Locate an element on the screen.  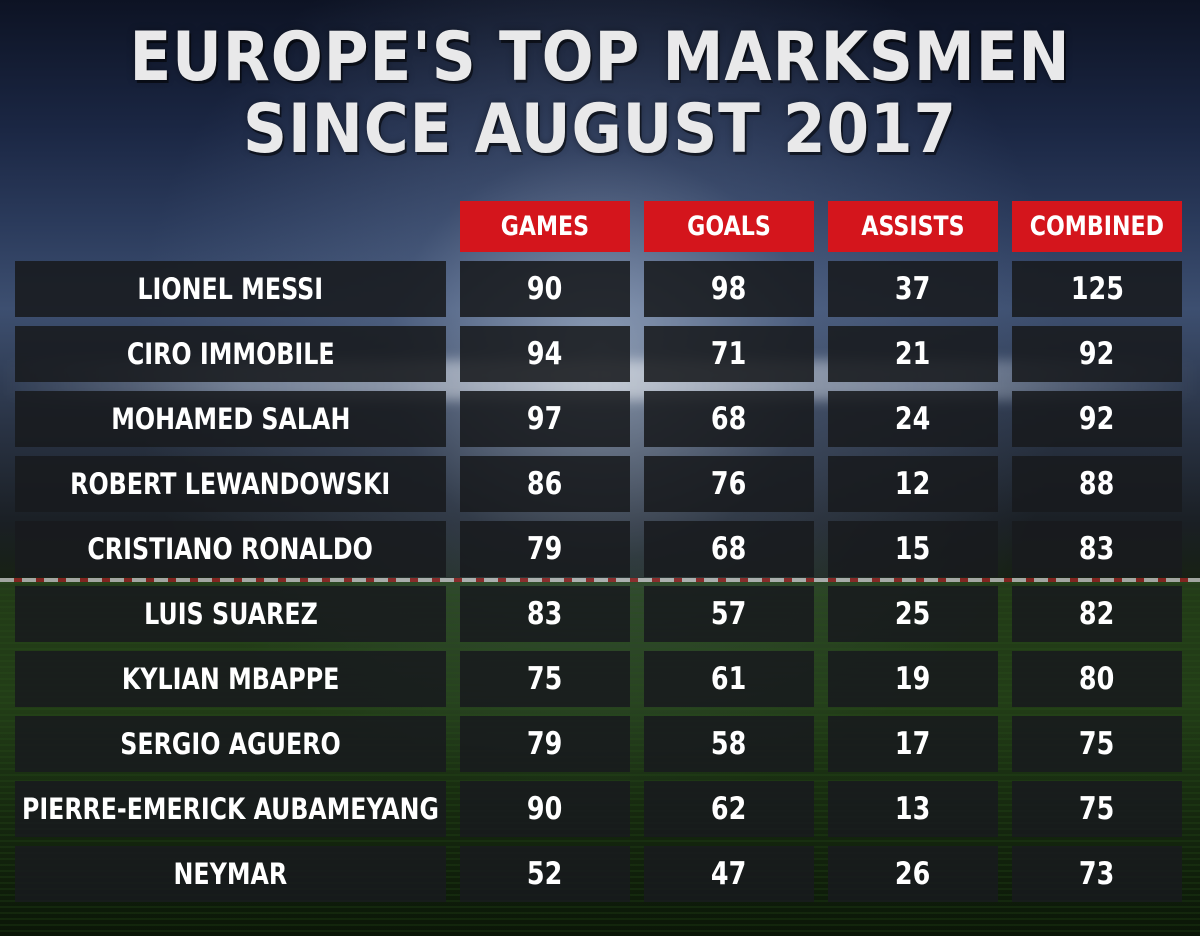
header-games-label: GAMES is located at coordinates (545, 226).